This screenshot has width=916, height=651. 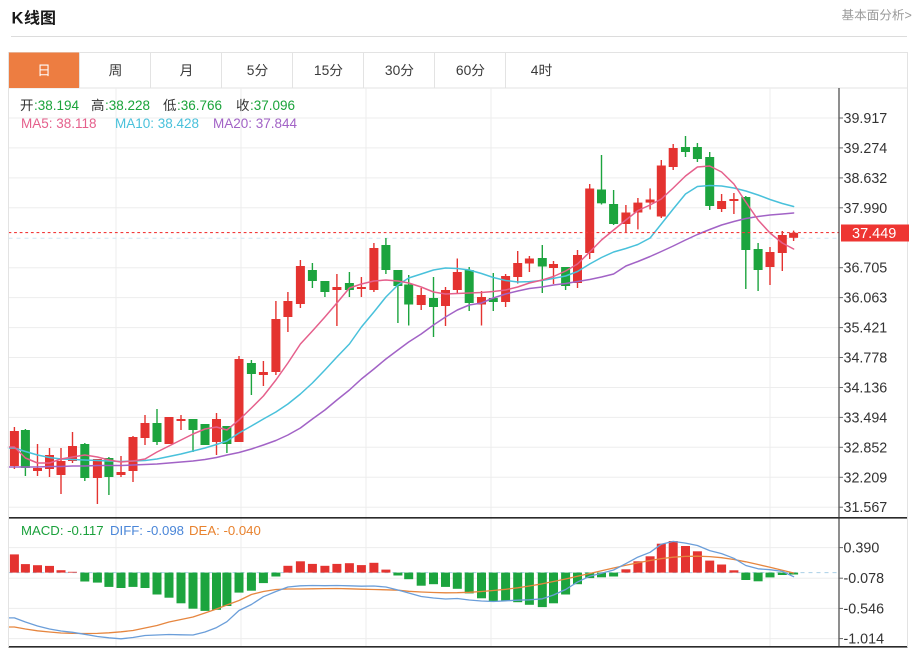 I want to click on svg-text: 36.705, so click(x=866, y=269).